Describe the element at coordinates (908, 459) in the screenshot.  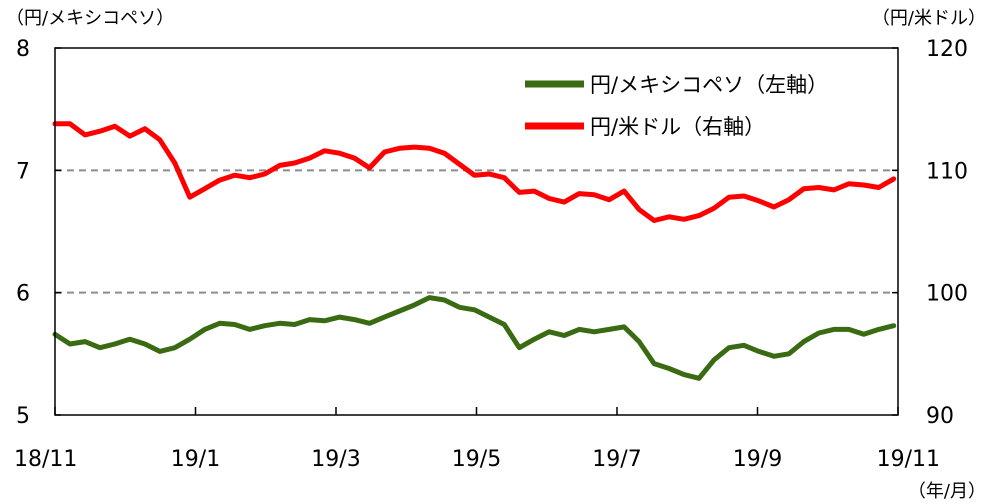
I see `x-tick-label: 19/11` at that location.